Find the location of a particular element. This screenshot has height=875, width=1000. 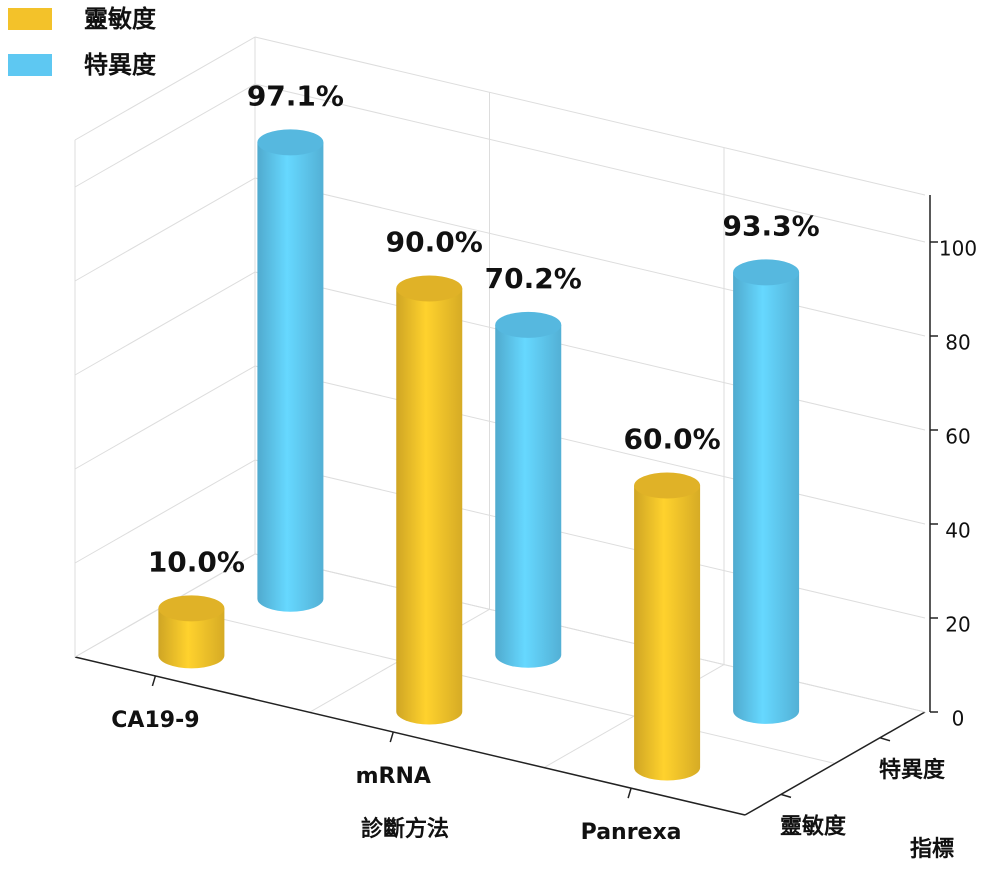

value-label: 10.0% is located at coordinates (196, 561).